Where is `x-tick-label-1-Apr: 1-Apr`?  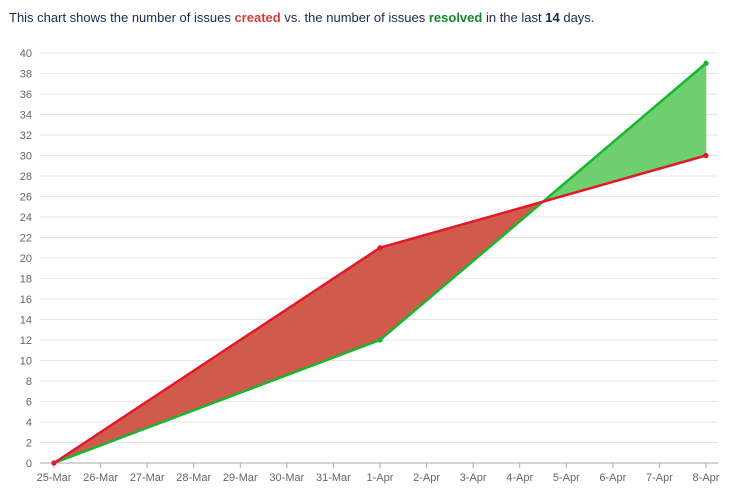
x-tick-label-1-Apr: 1-Apr is located at coordinates (380, 478).